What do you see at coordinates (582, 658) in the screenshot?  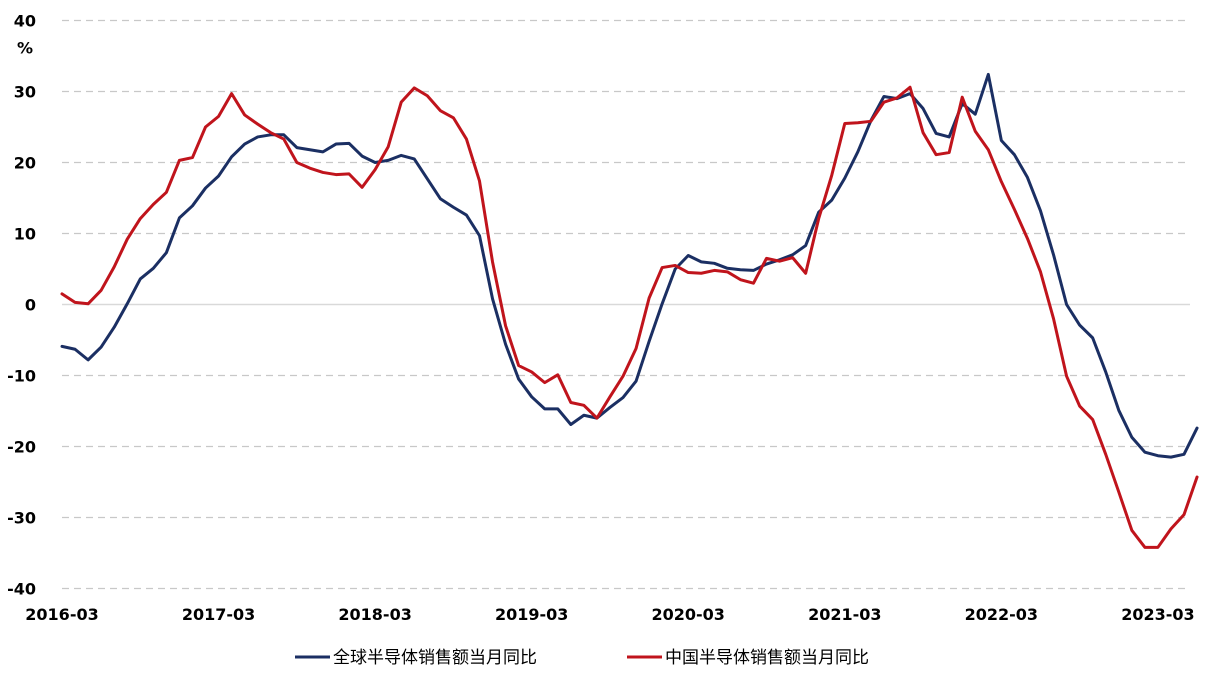 I see `legend: 全球半导体销售额当月同比 中国半导体销售额当月同比` at bounding box center [582, 658].